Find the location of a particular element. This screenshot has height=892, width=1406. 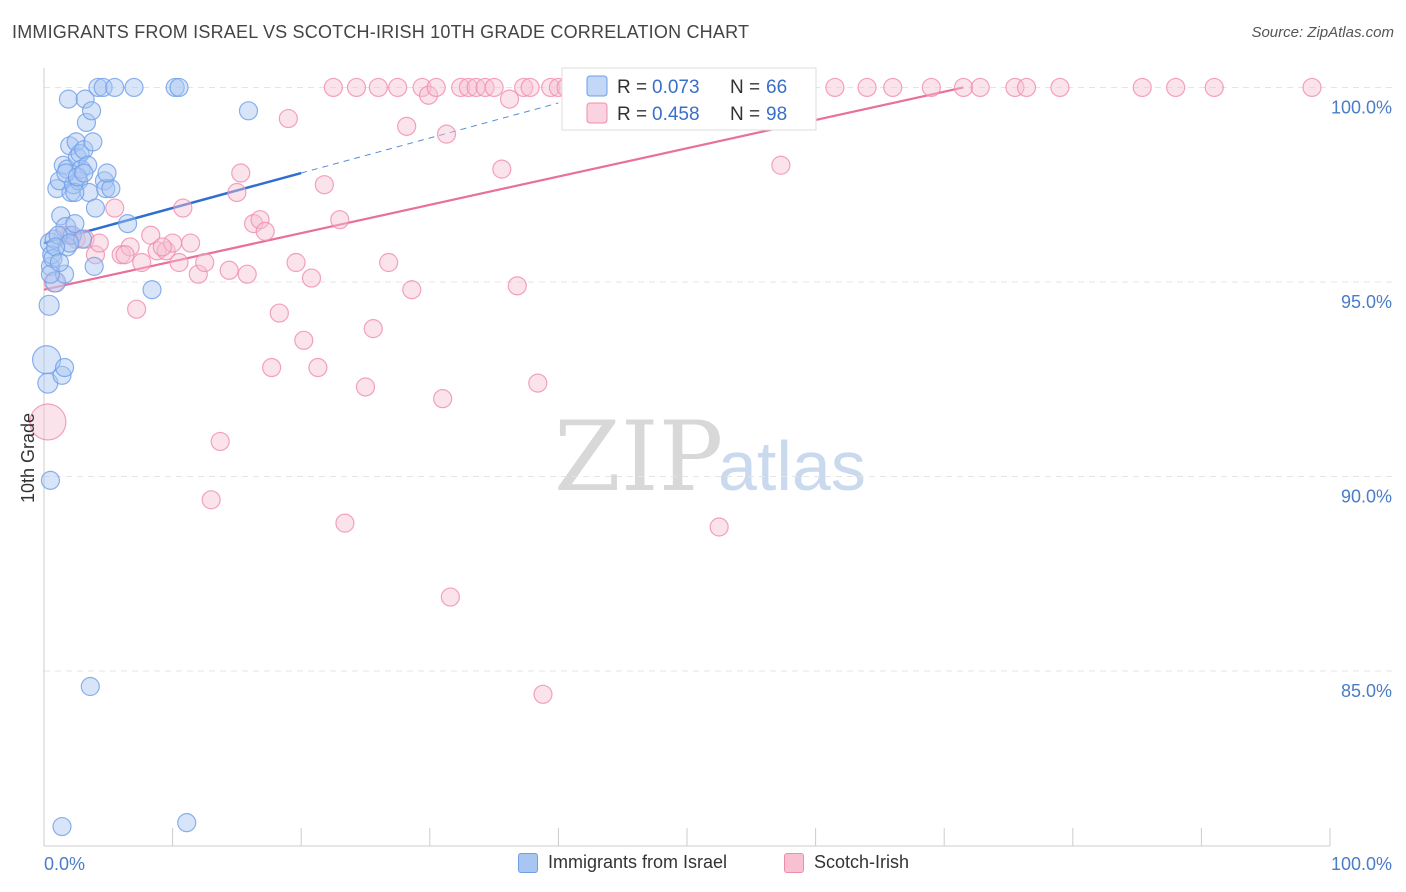

stats-r-value-blue: 0.073 is located at coordinates (676, 87).